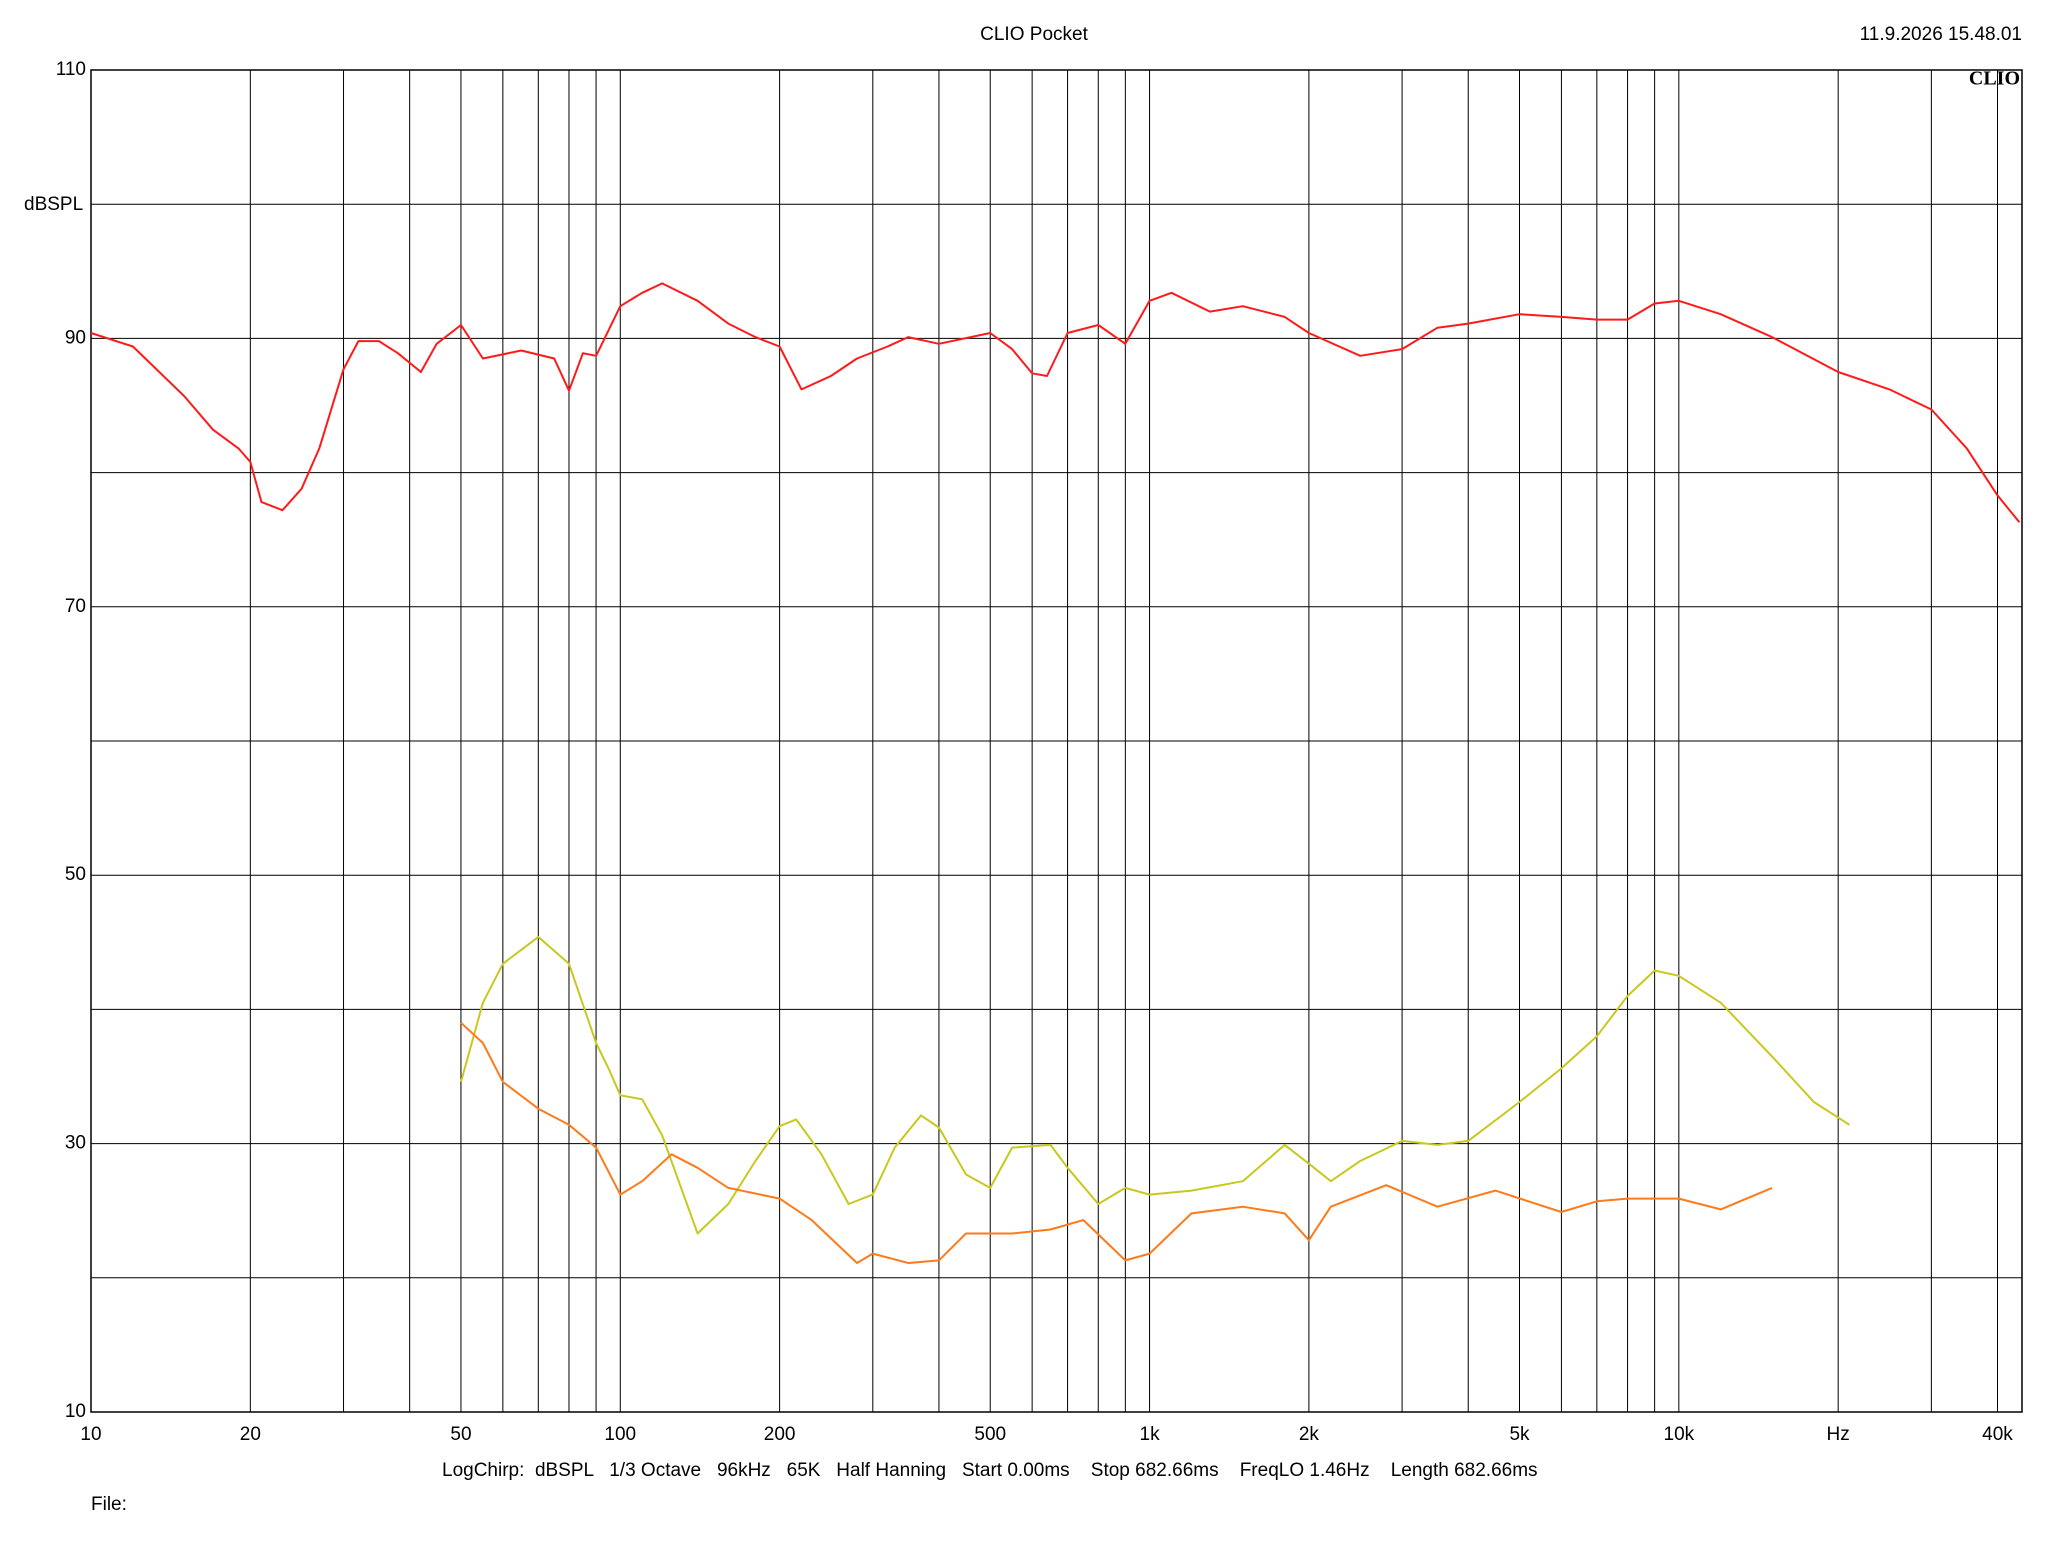 The height and width of the screenshot is (1541, 2048). What do you see at coordinates (71, 69) in the screenshot?
I see `y-tick-label: 110` at bounding box center [71, 69].